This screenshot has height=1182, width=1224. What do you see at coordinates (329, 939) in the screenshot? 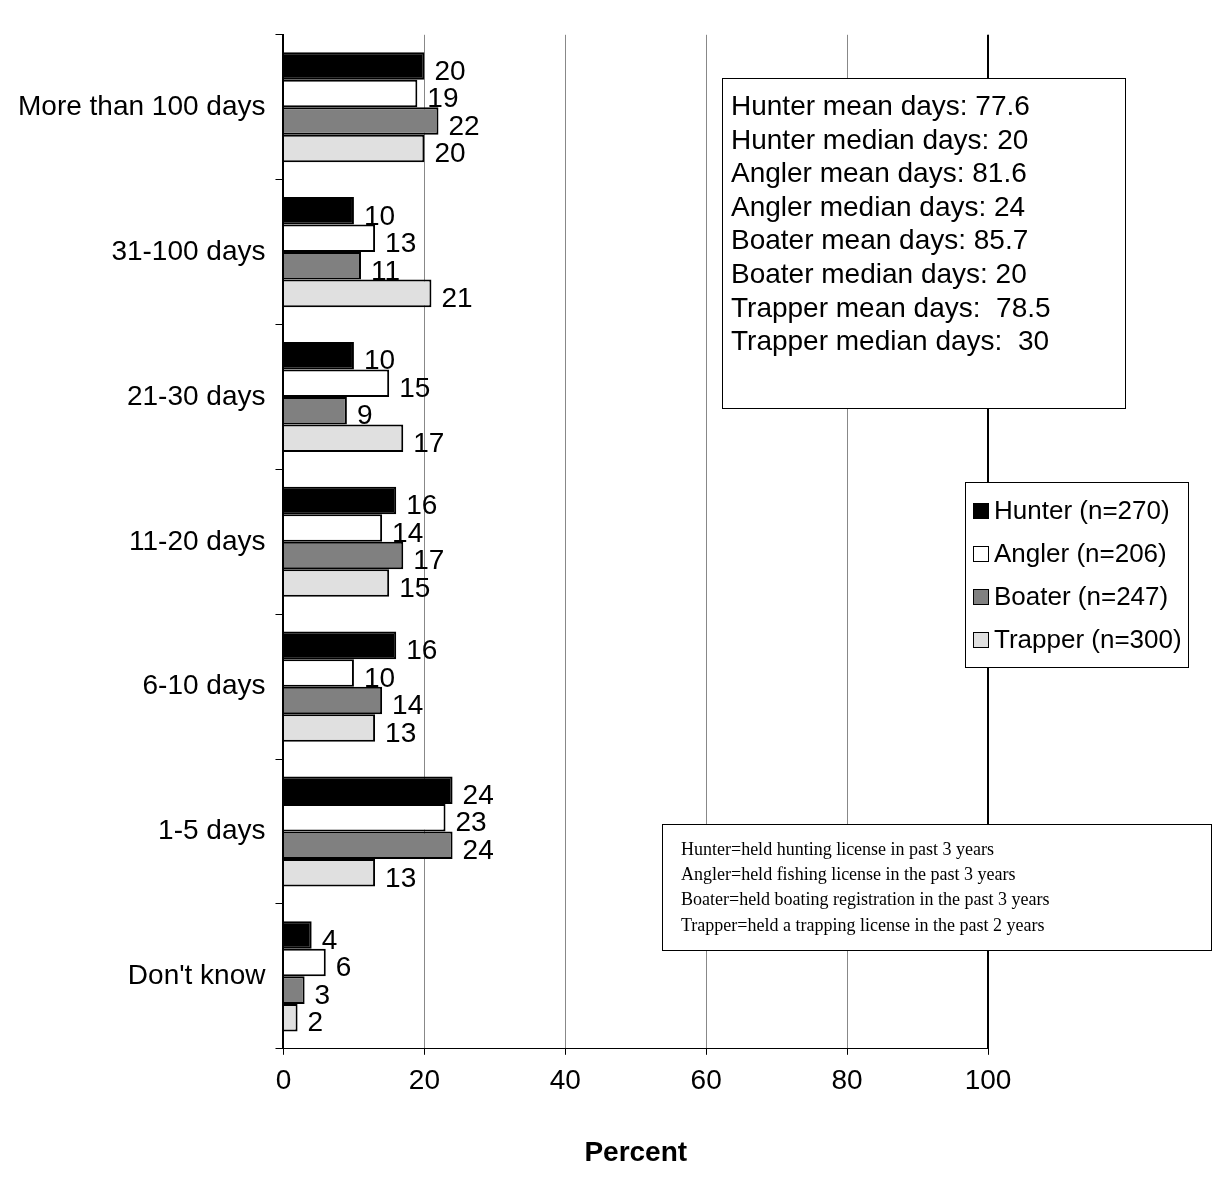
I see `data-label: 4` at bounding box center [329, 939].